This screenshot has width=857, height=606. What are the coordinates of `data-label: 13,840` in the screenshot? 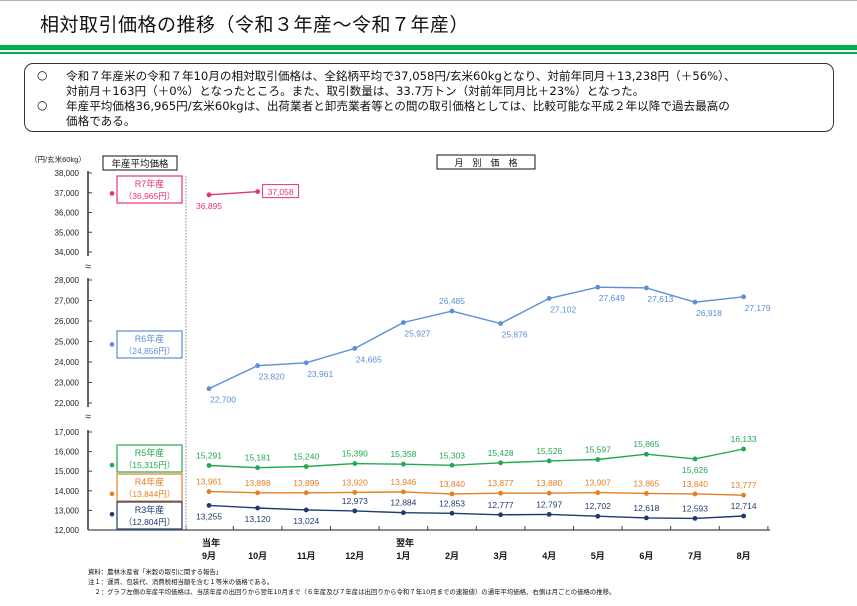 It's located at (452, 484).